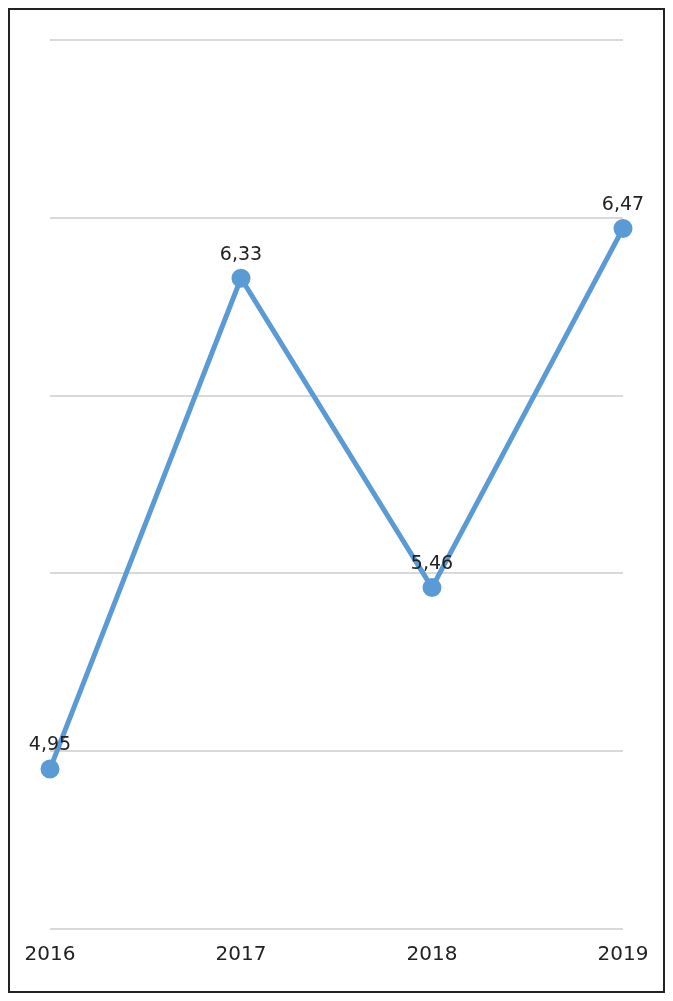 The height and width of the screenshot is (1001, 673). What do you see at coordinates (241, 252) in the screenshot?
I see `data-label: 6,33` at bounding box center [241, 252].